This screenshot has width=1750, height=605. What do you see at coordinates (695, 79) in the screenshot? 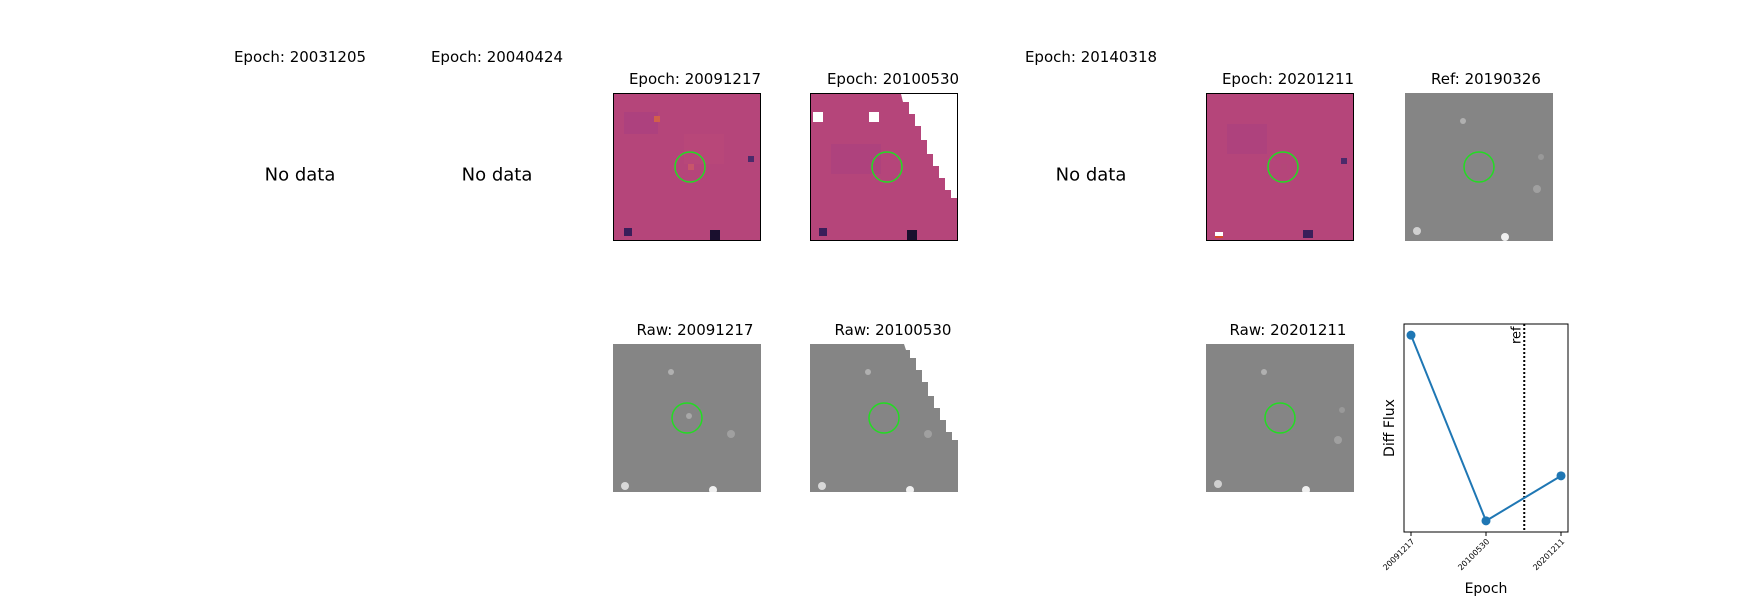
I see `epoch-title-3: Epoch: 20091217` at bounding box center [695, 79].